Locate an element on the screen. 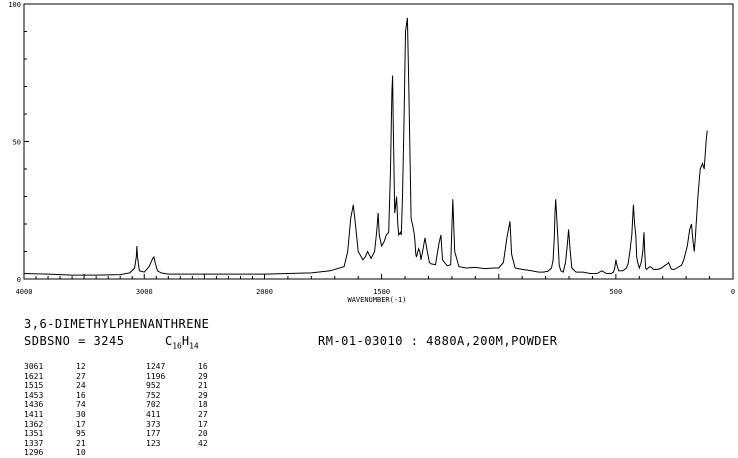  peak-intensity: 10 is located at coordinates (81, 453).